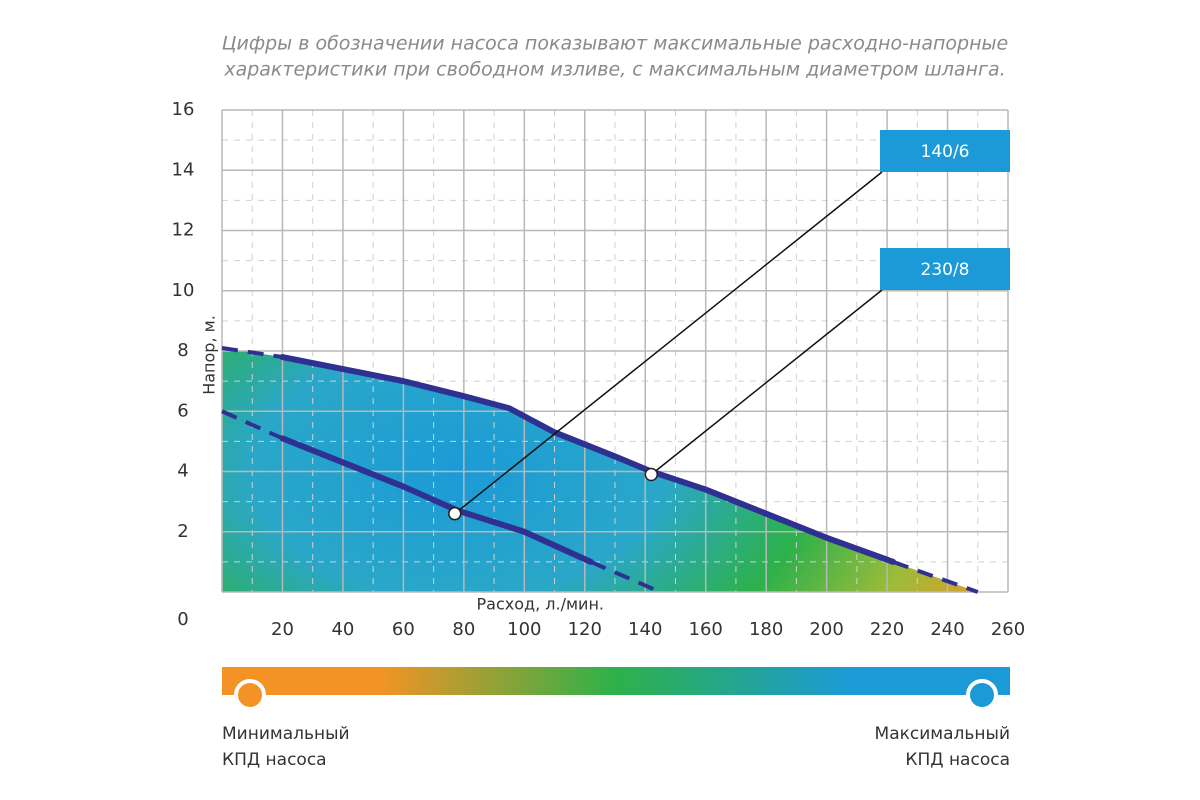 This screenshot has height=800, width=1200. What do you see at coordinates (942, 734) in the screenshot?
I see `max-label: Максимальный` at bounding box center [942, 734].